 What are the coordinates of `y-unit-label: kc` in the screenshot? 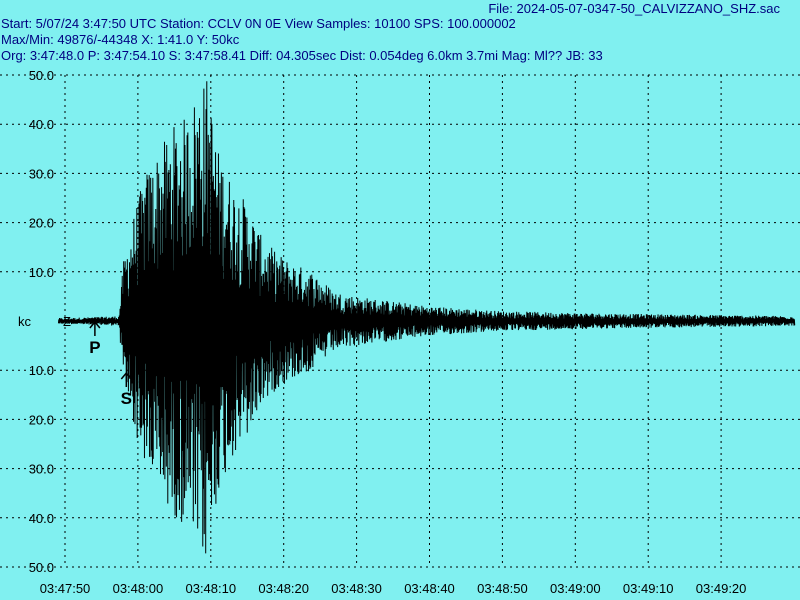 It's located at (25, 321).